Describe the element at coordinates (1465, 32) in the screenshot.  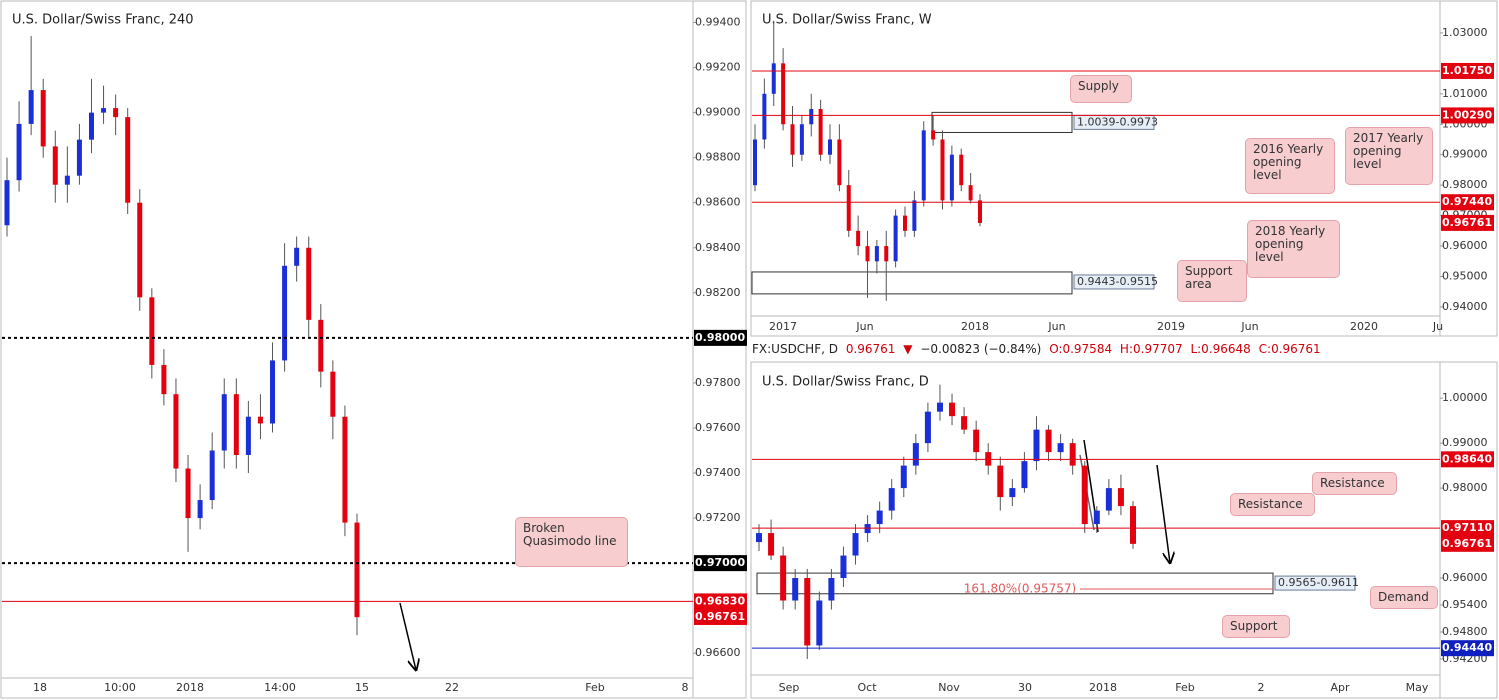
I see `y-tick-label: 1.03000` at that location.